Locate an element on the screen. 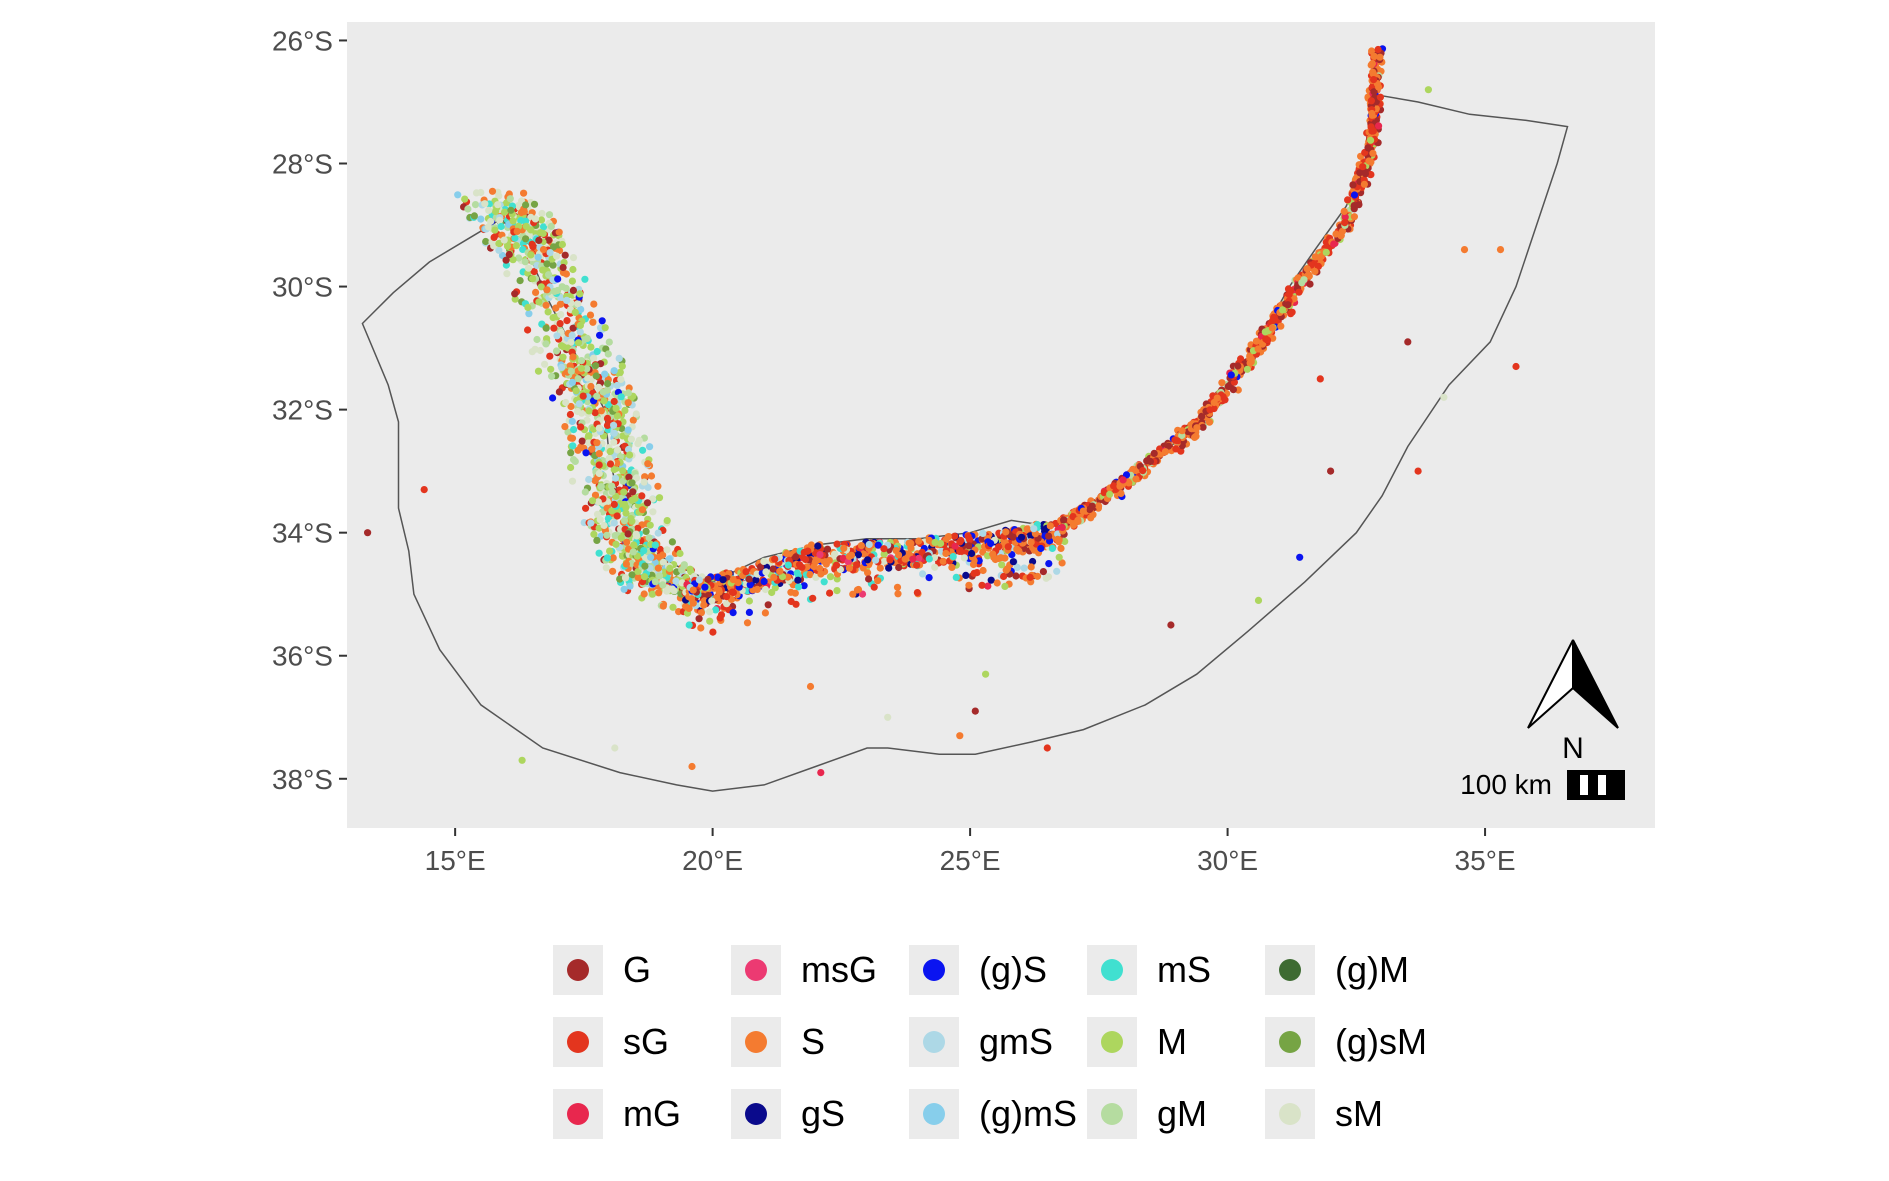 This screenshot has height=1181, width=1889. x-axis: 15°E 20°E 25°E 30°E 35°E is located at coordinates (970, 852).